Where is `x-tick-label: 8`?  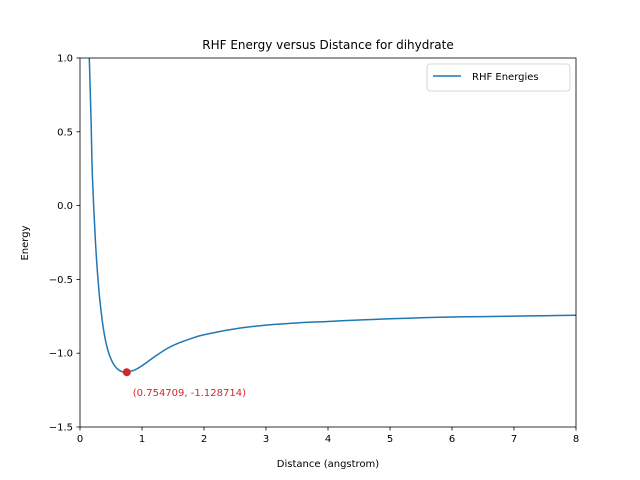 x-tick-label: 8 is located at coordinates (576, 439).